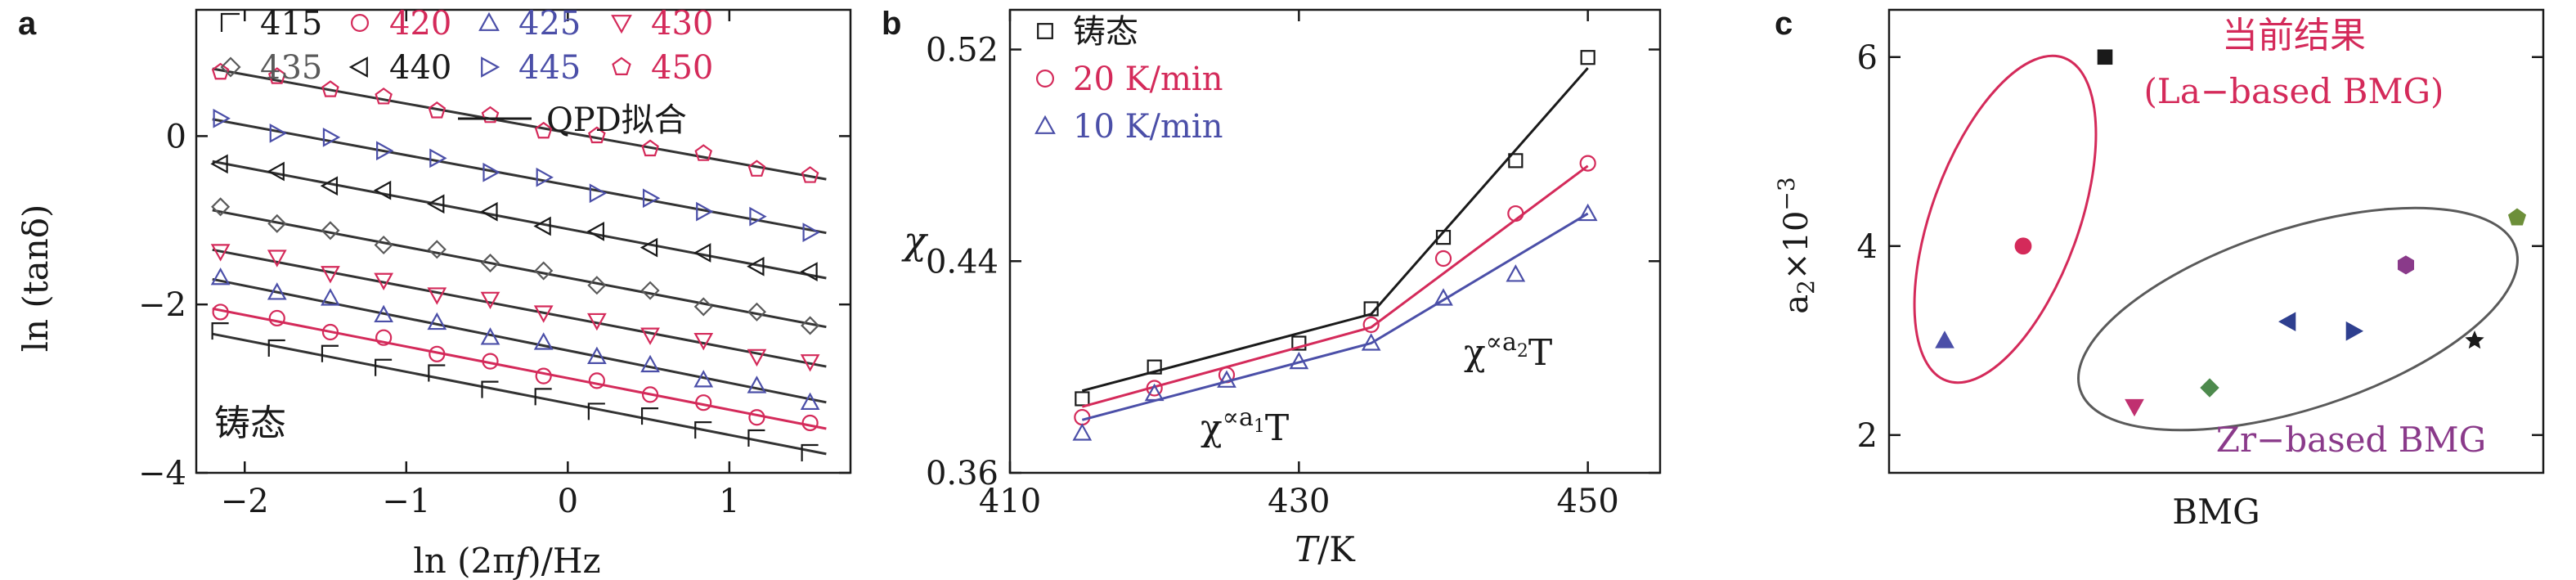  Describe the element at coordinates (406, 501) in the screenshot. I see `x-tick-label: −1` at that location.